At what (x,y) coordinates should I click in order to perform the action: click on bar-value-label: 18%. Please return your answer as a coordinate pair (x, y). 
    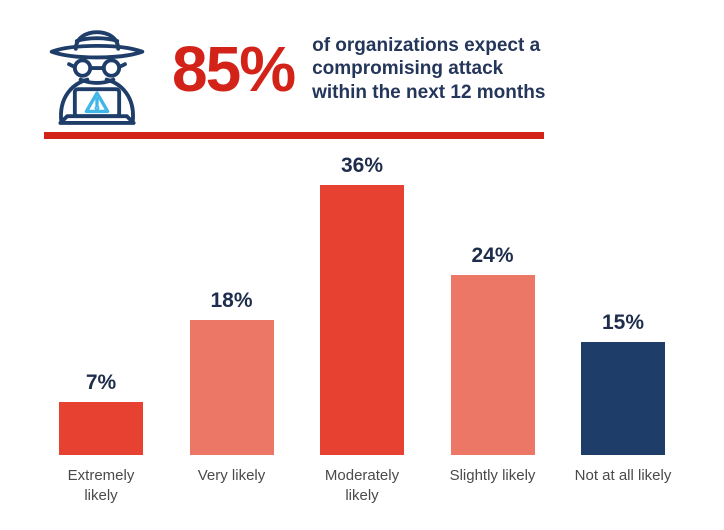
    Looking at the image, I should click on (231, 300).